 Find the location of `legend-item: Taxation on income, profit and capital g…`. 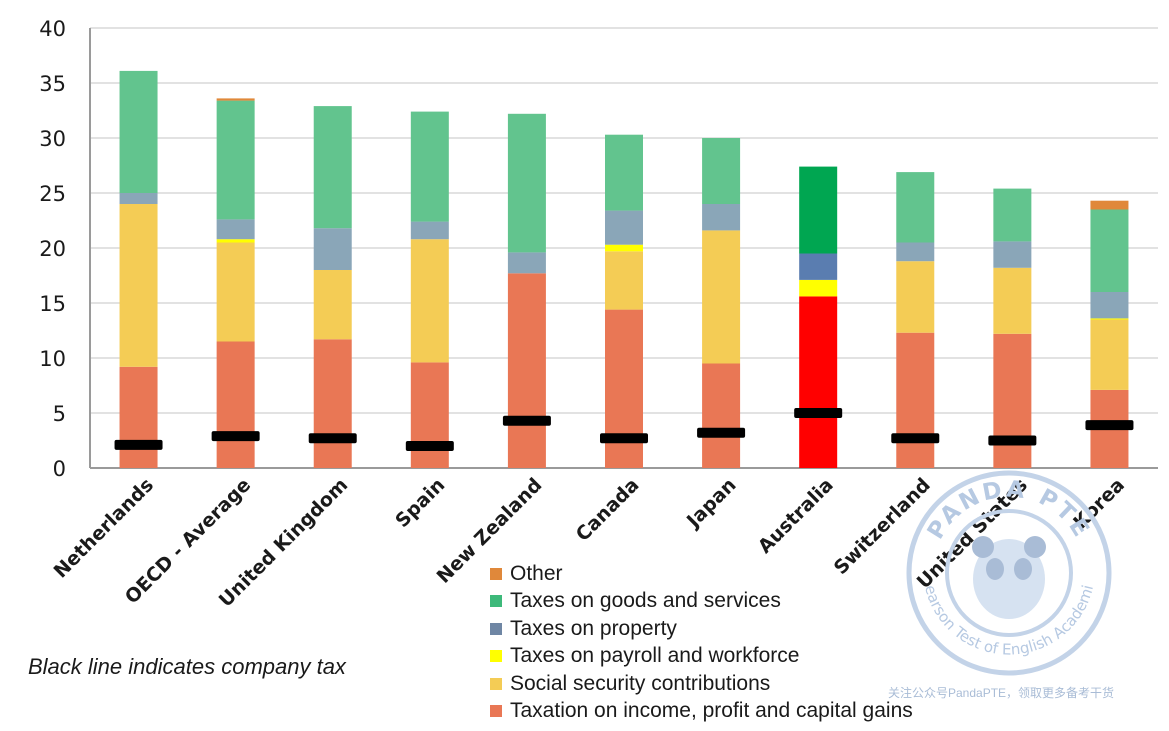

legend-item: Taxation on income, profit and capital g… is located at coordinates (701, 712).